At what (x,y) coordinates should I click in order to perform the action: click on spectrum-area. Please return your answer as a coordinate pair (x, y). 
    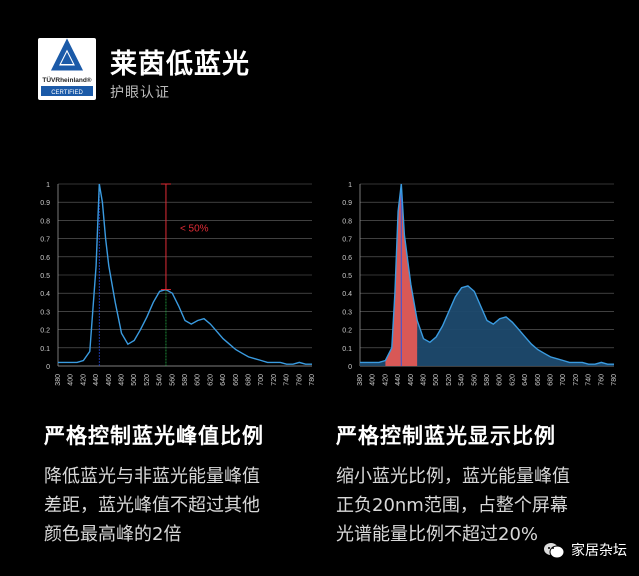
    Looking at the image, I should click on (487, 275).